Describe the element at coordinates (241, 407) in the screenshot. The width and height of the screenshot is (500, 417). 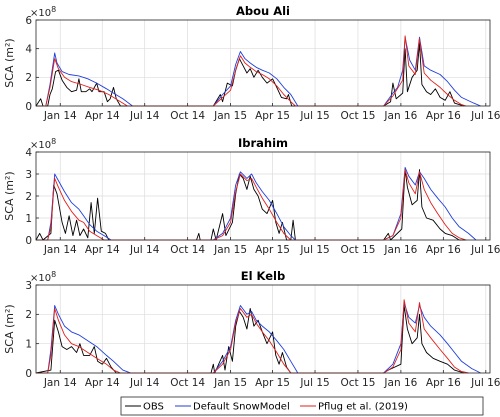
I see `legend-label-default-snowmodel: Default SnowModel` at that location.